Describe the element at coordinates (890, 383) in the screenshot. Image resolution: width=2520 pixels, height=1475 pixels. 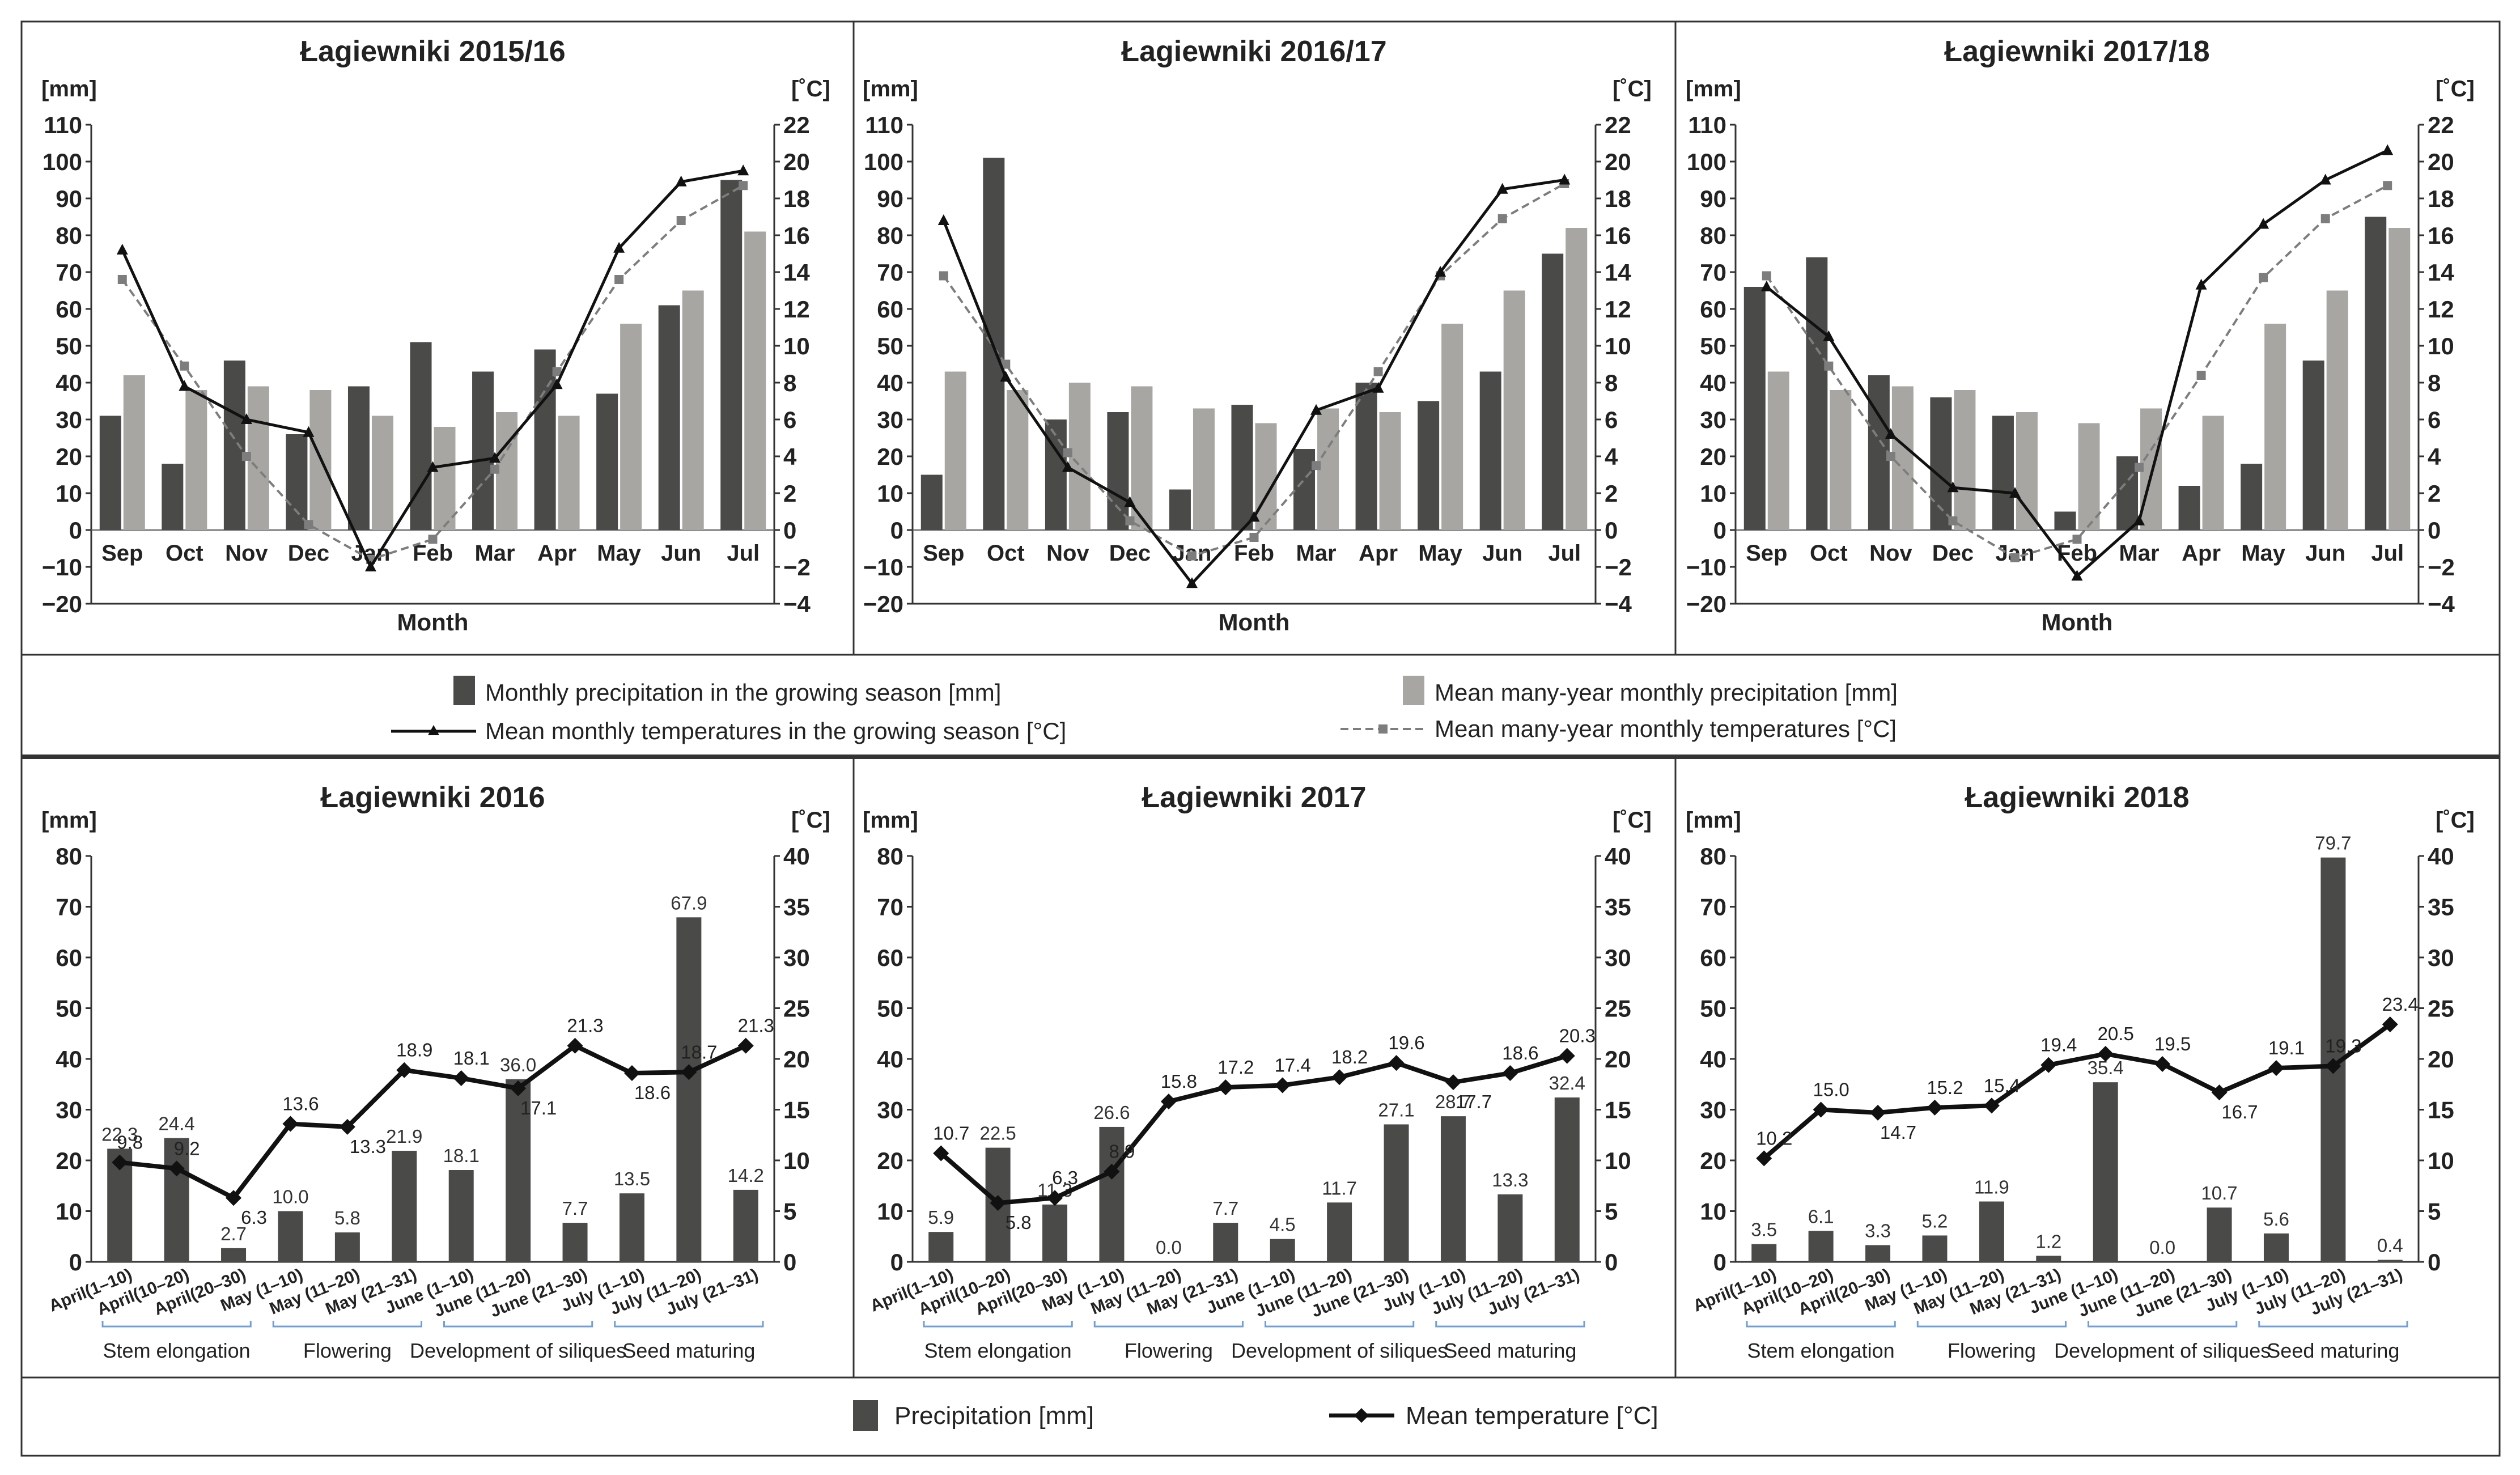
I see `y-tick-label: 40` at that location.